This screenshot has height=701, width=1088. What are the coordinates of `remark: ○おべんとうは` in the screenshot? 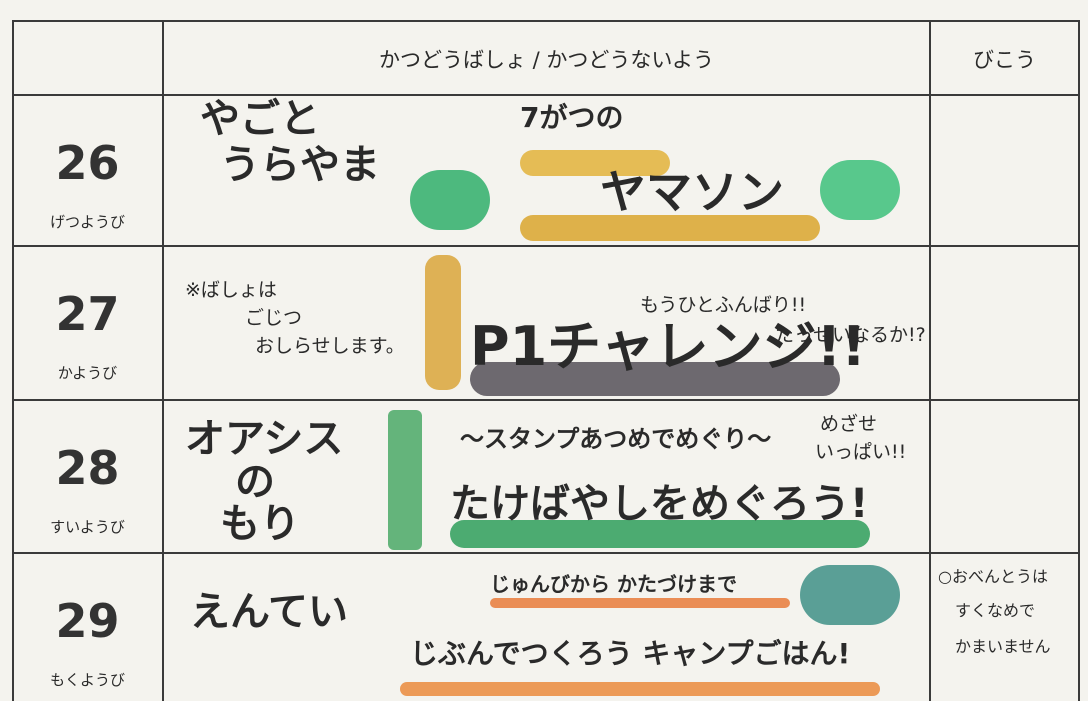 It's located at (993, 576).